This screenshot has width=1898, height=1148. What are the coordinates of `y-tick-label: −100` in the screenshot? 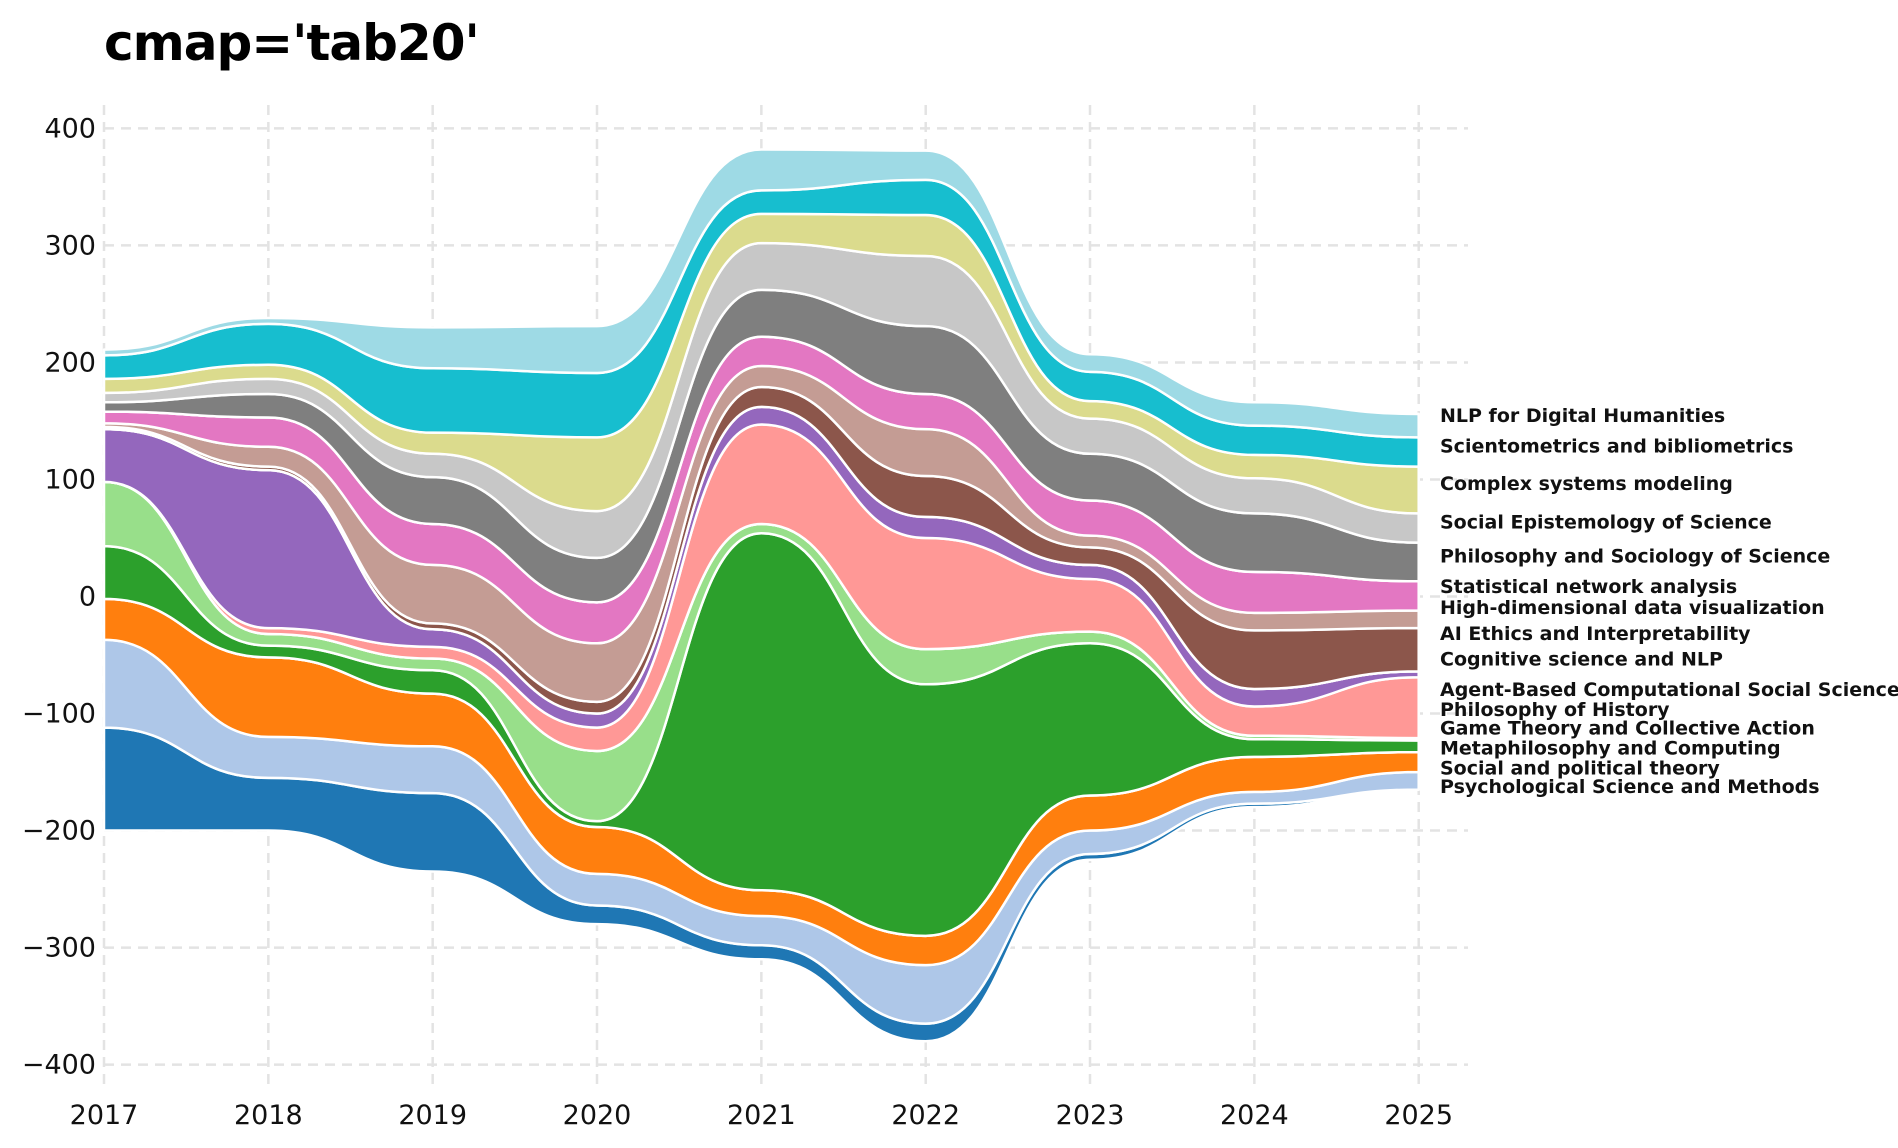 It's located at (59, 714).